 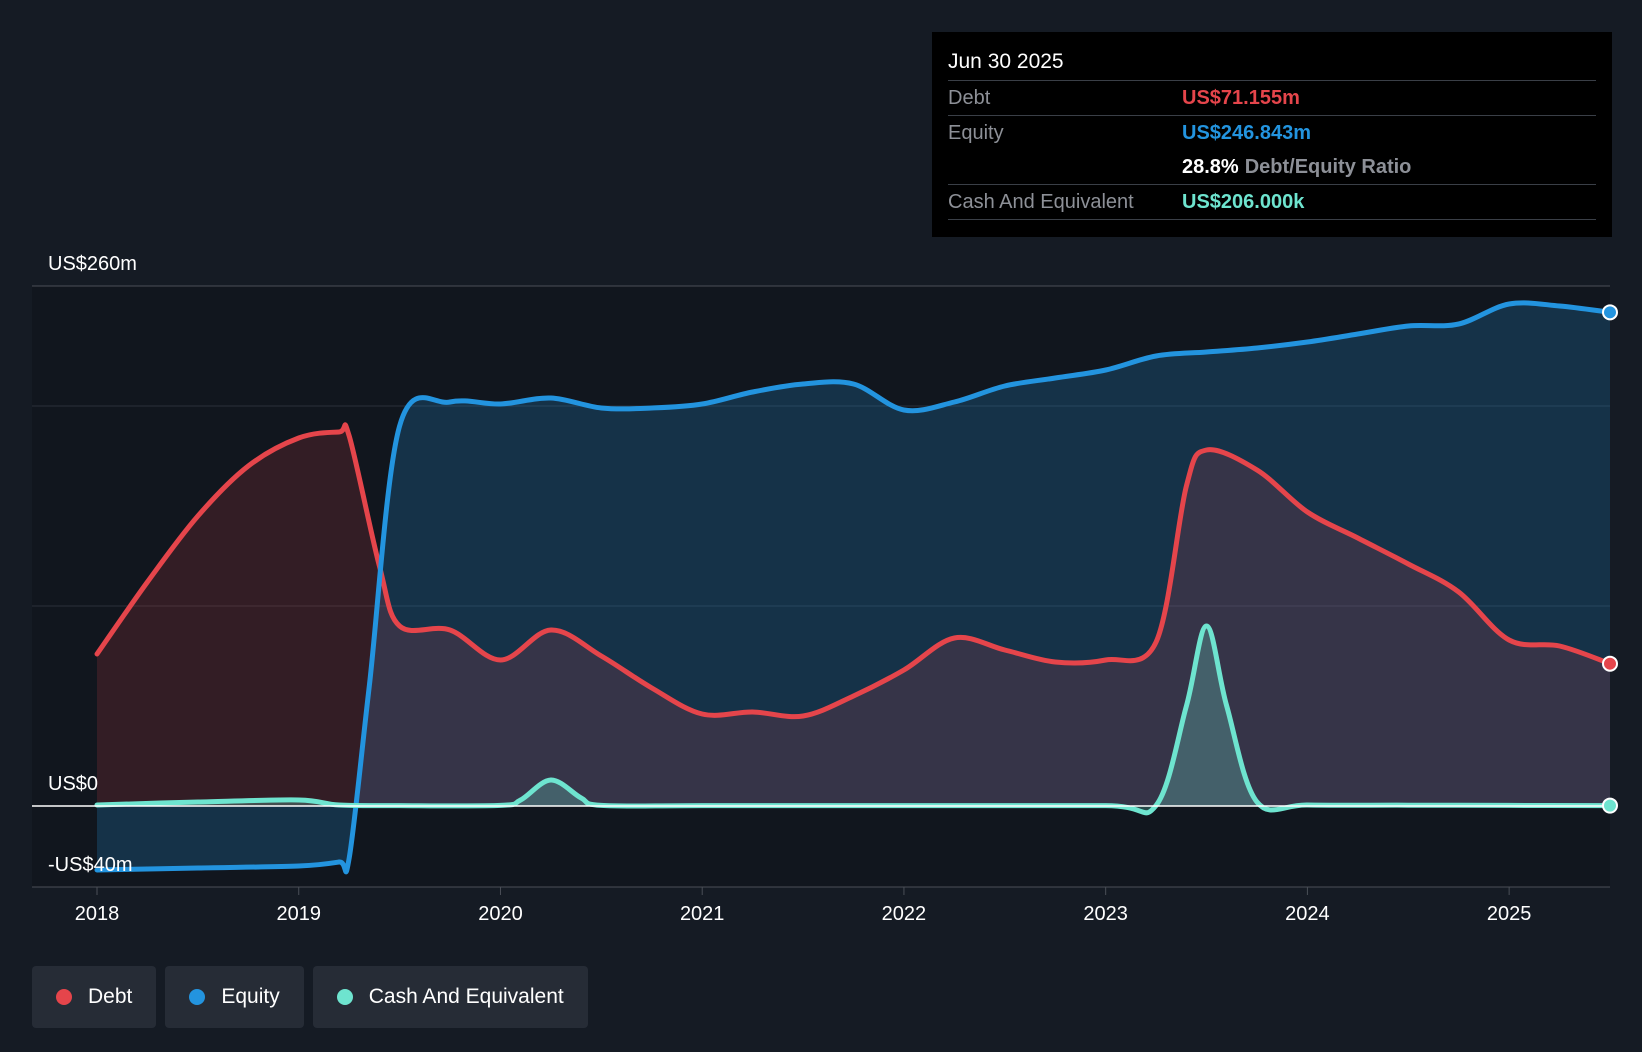 I want to click on y-tick-label-260: US$260m, so click(x=92, y=264).